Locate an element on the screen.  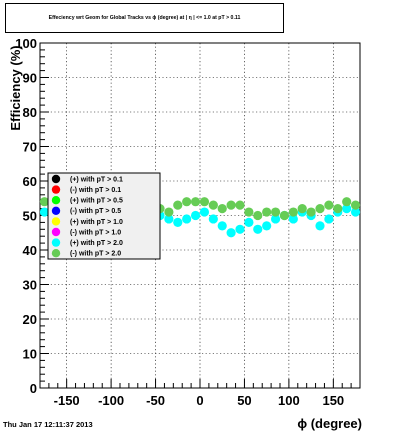
legend-entry-label: (+) with pT > 2.0 is located at coordinates (96, 243).